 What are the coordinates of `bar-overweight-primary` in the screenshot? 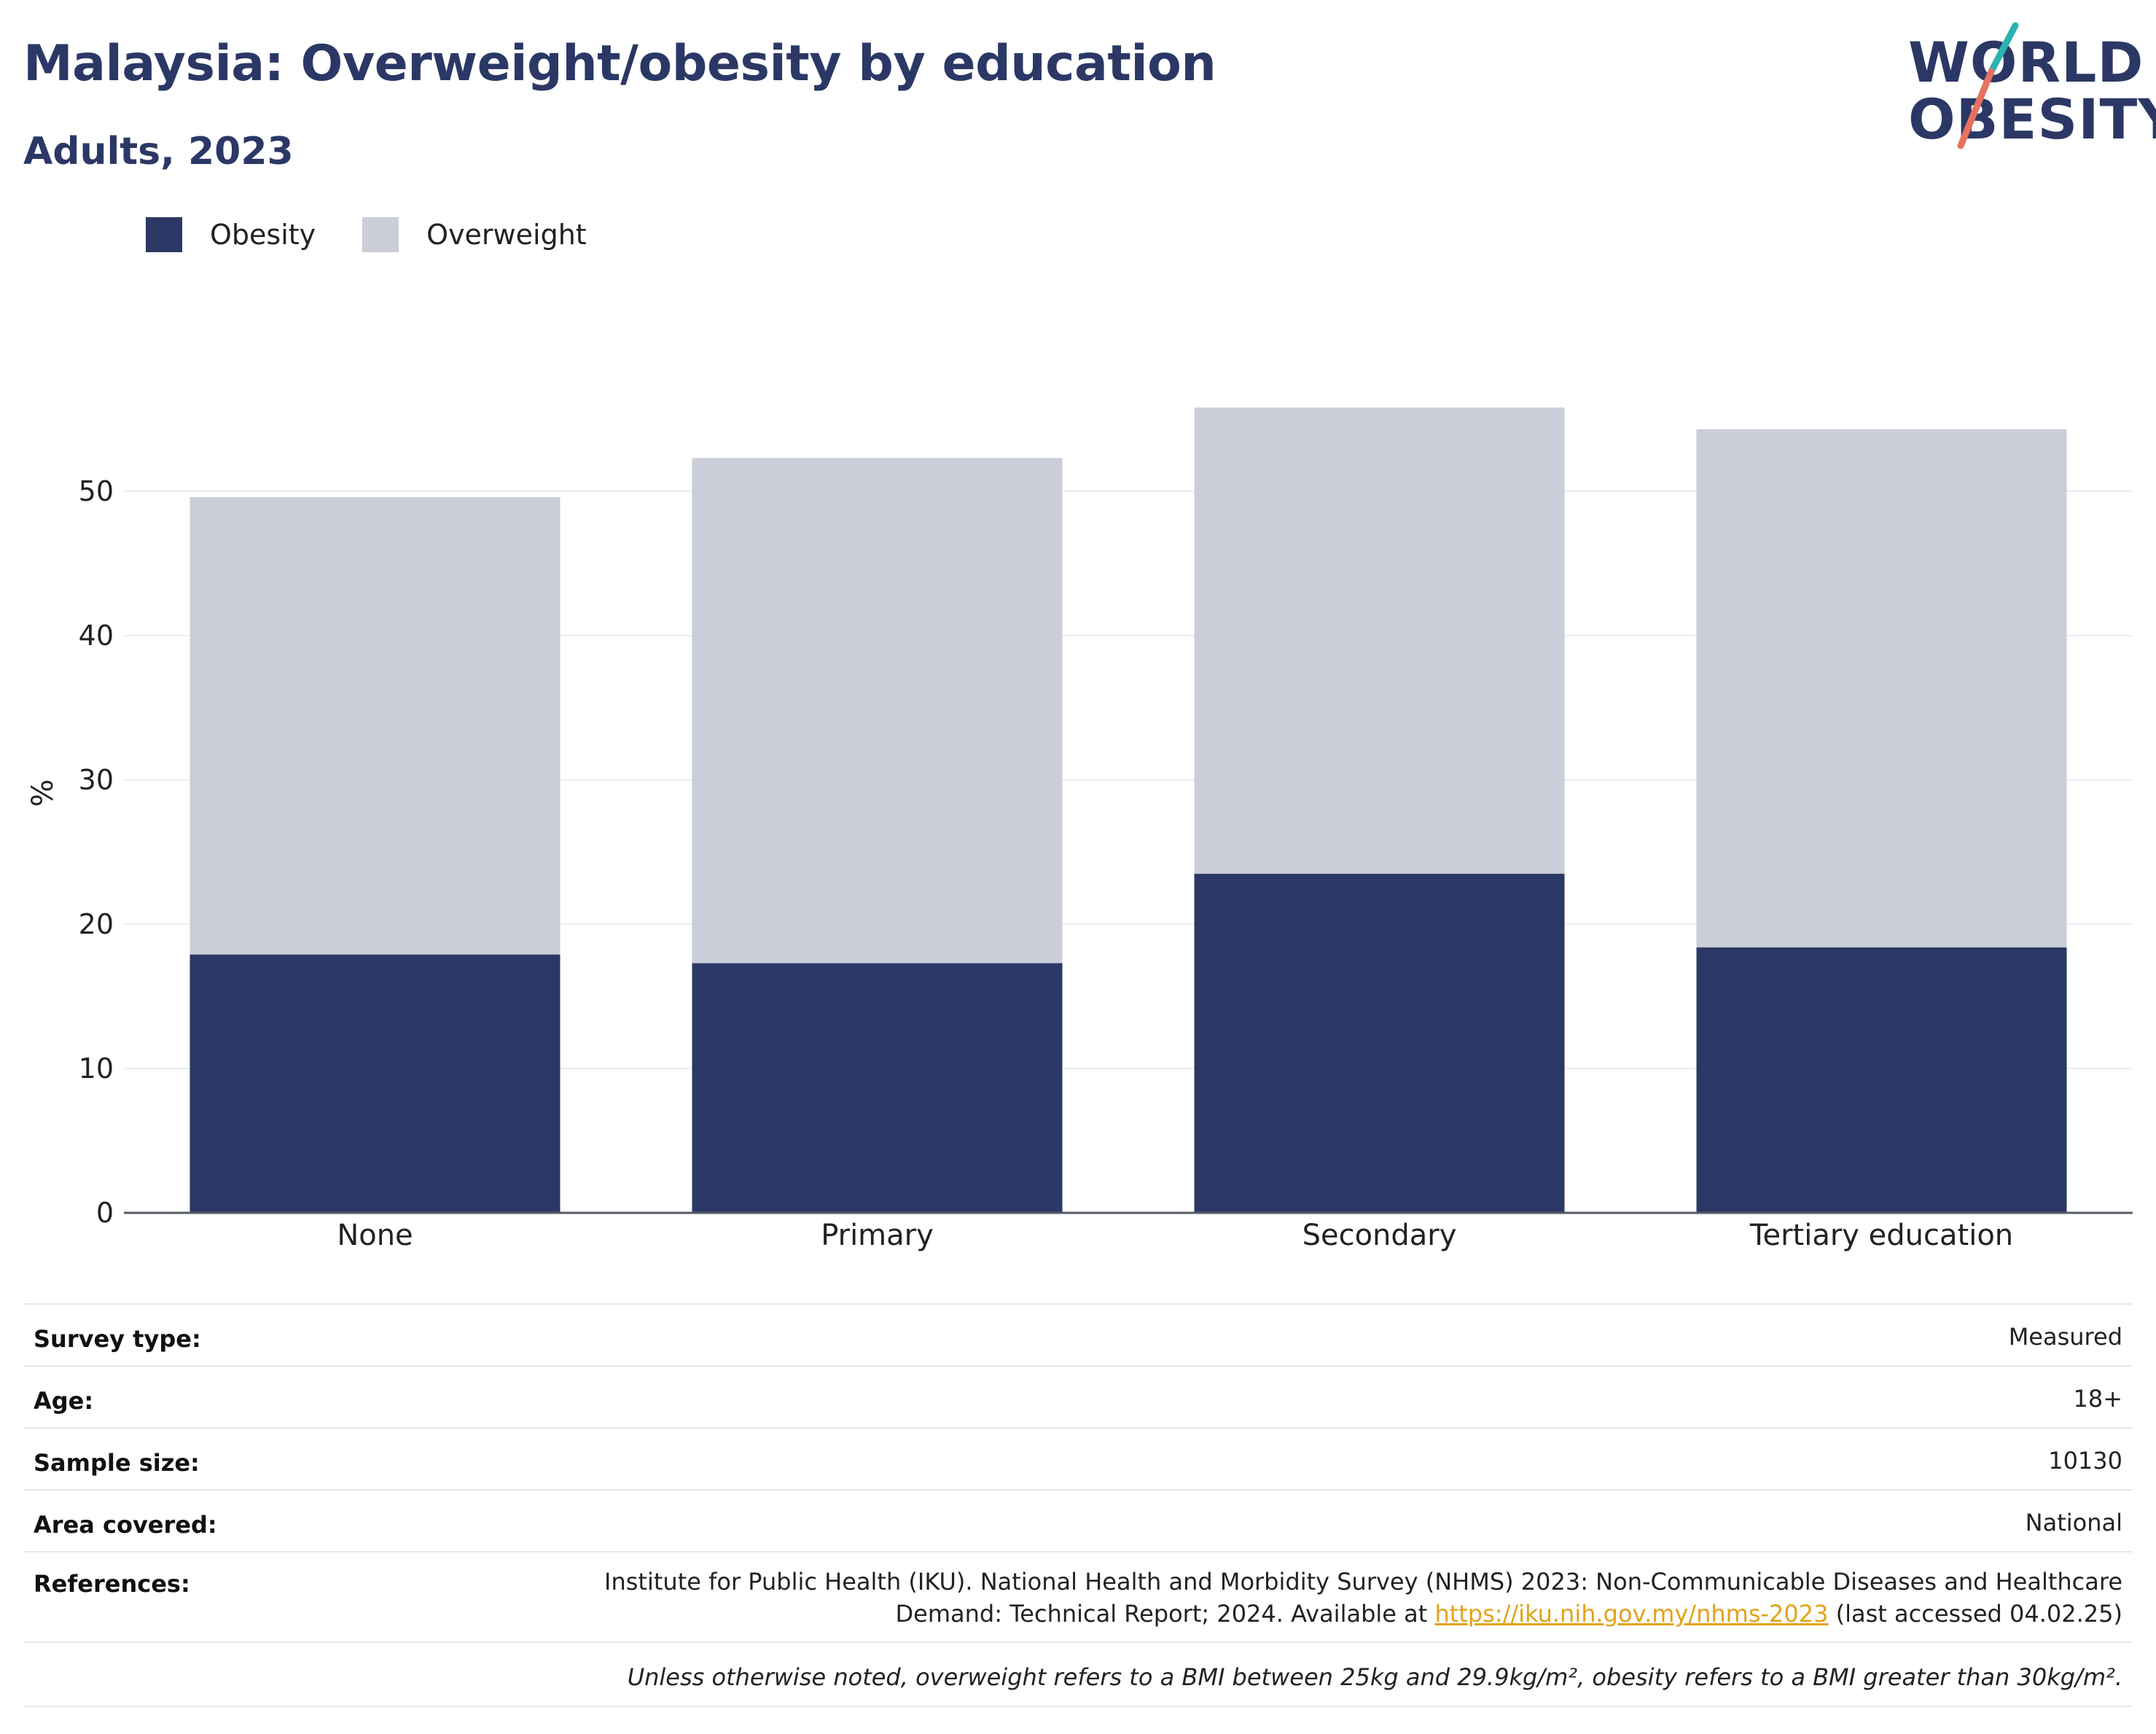 It's located at (877, 711).